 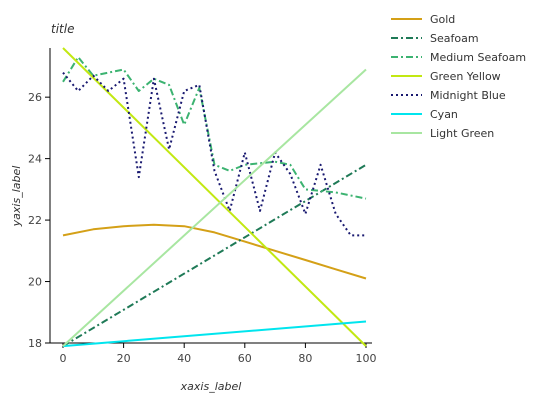 I want to click on x-tick-label-2: 40, so click(x=184, y=358).